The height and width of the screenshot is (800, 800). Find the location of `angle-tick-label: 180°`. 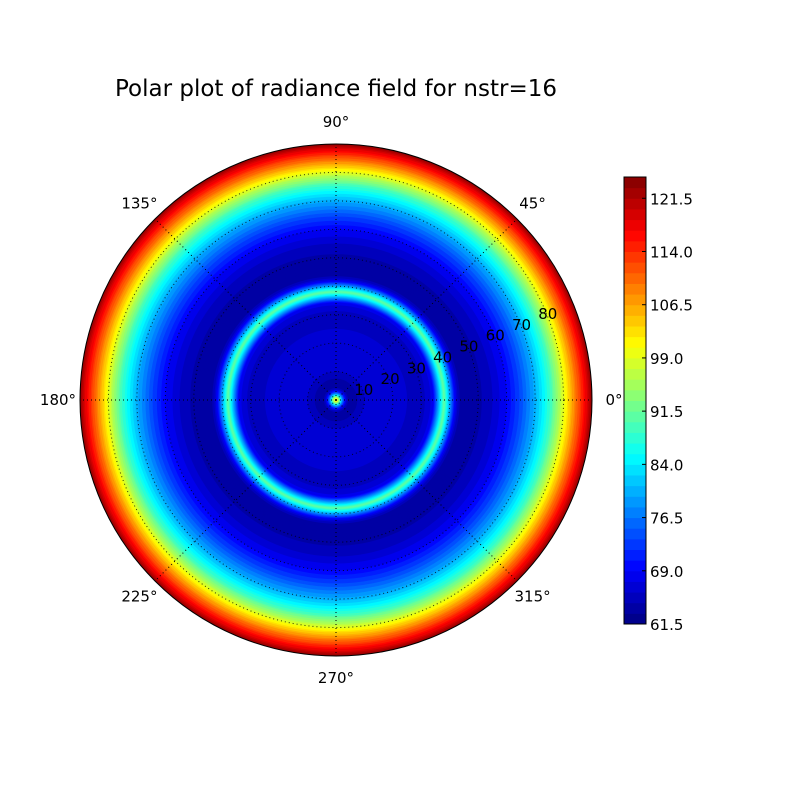

angle-tick-label: 180° is located at coordinates (58, 400).